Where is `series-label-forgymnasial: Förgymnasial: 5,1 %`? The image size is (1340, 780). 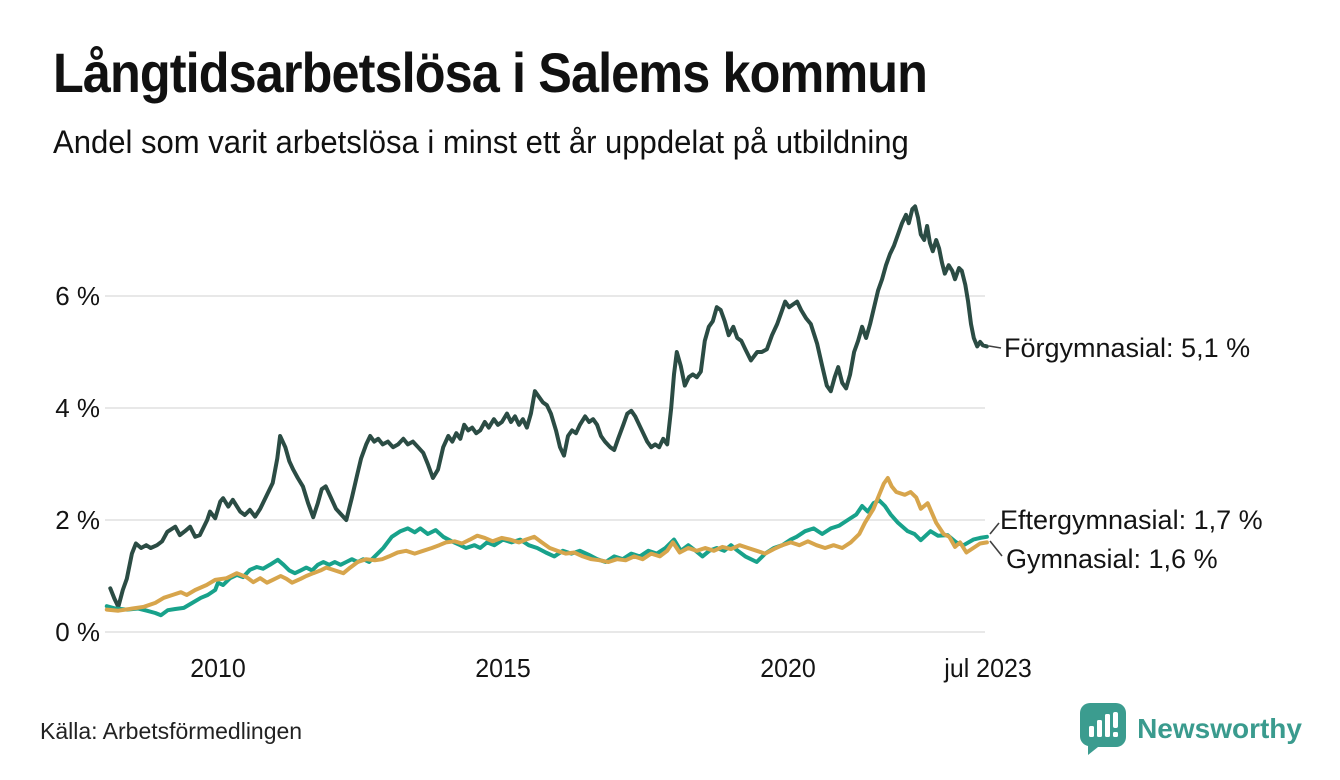 series-label-forgymnasial: Förgymnasial: 5,1 % is located at coordinates (1127, 348).